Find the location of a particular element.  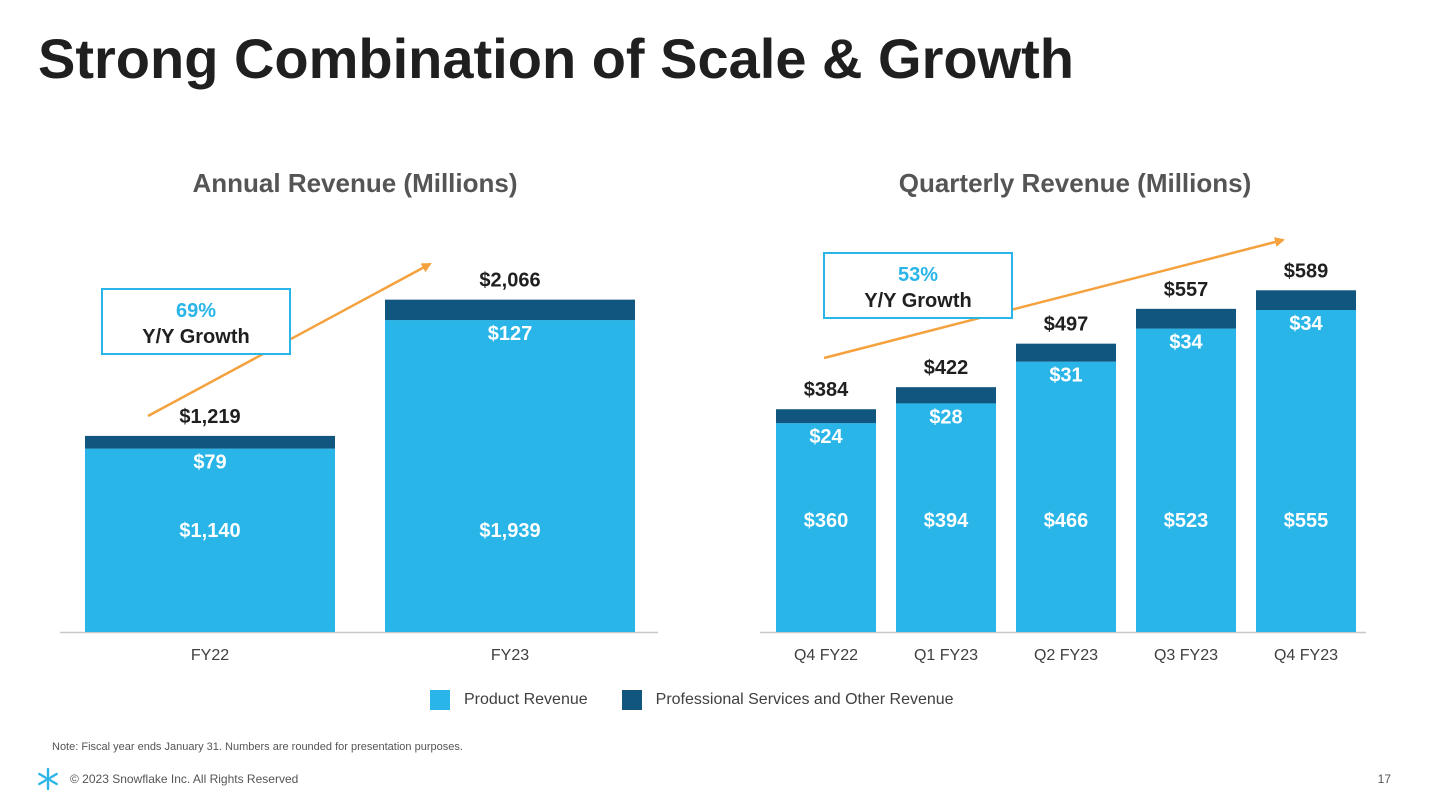

quarterly-product-value-label: $523 is located at coordinates (1186, 521).